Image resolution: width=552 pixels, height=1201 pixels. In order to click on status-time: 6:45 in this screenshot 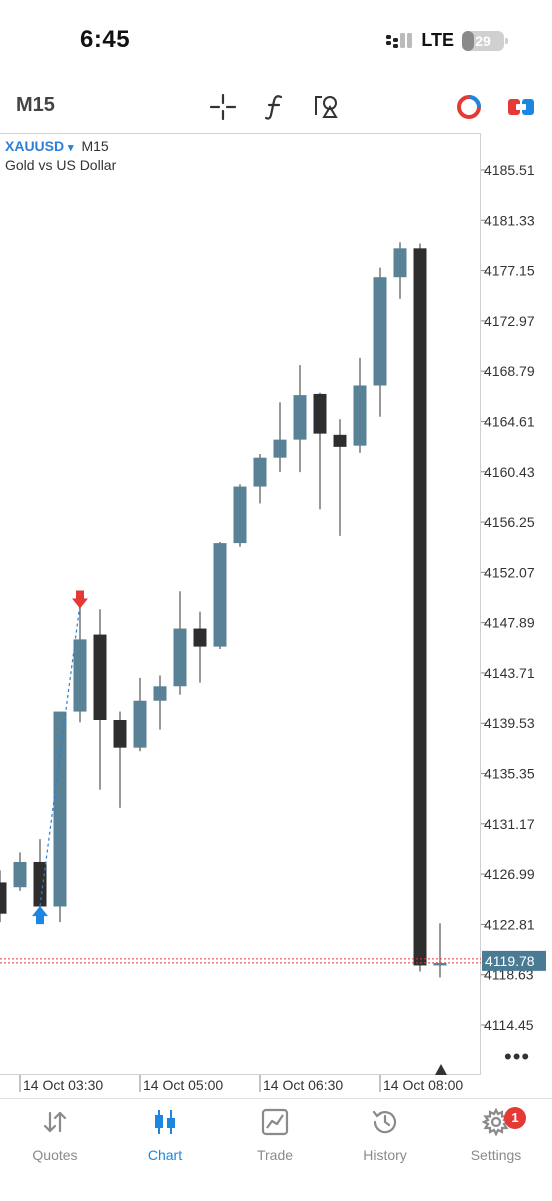, I will do `click(105, 39)`.